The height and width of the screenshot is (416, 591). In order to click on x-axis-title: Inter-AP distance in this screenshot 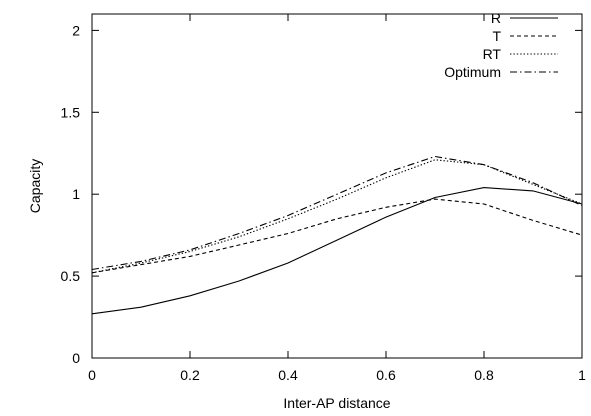, I will do `click(336, 403)`.